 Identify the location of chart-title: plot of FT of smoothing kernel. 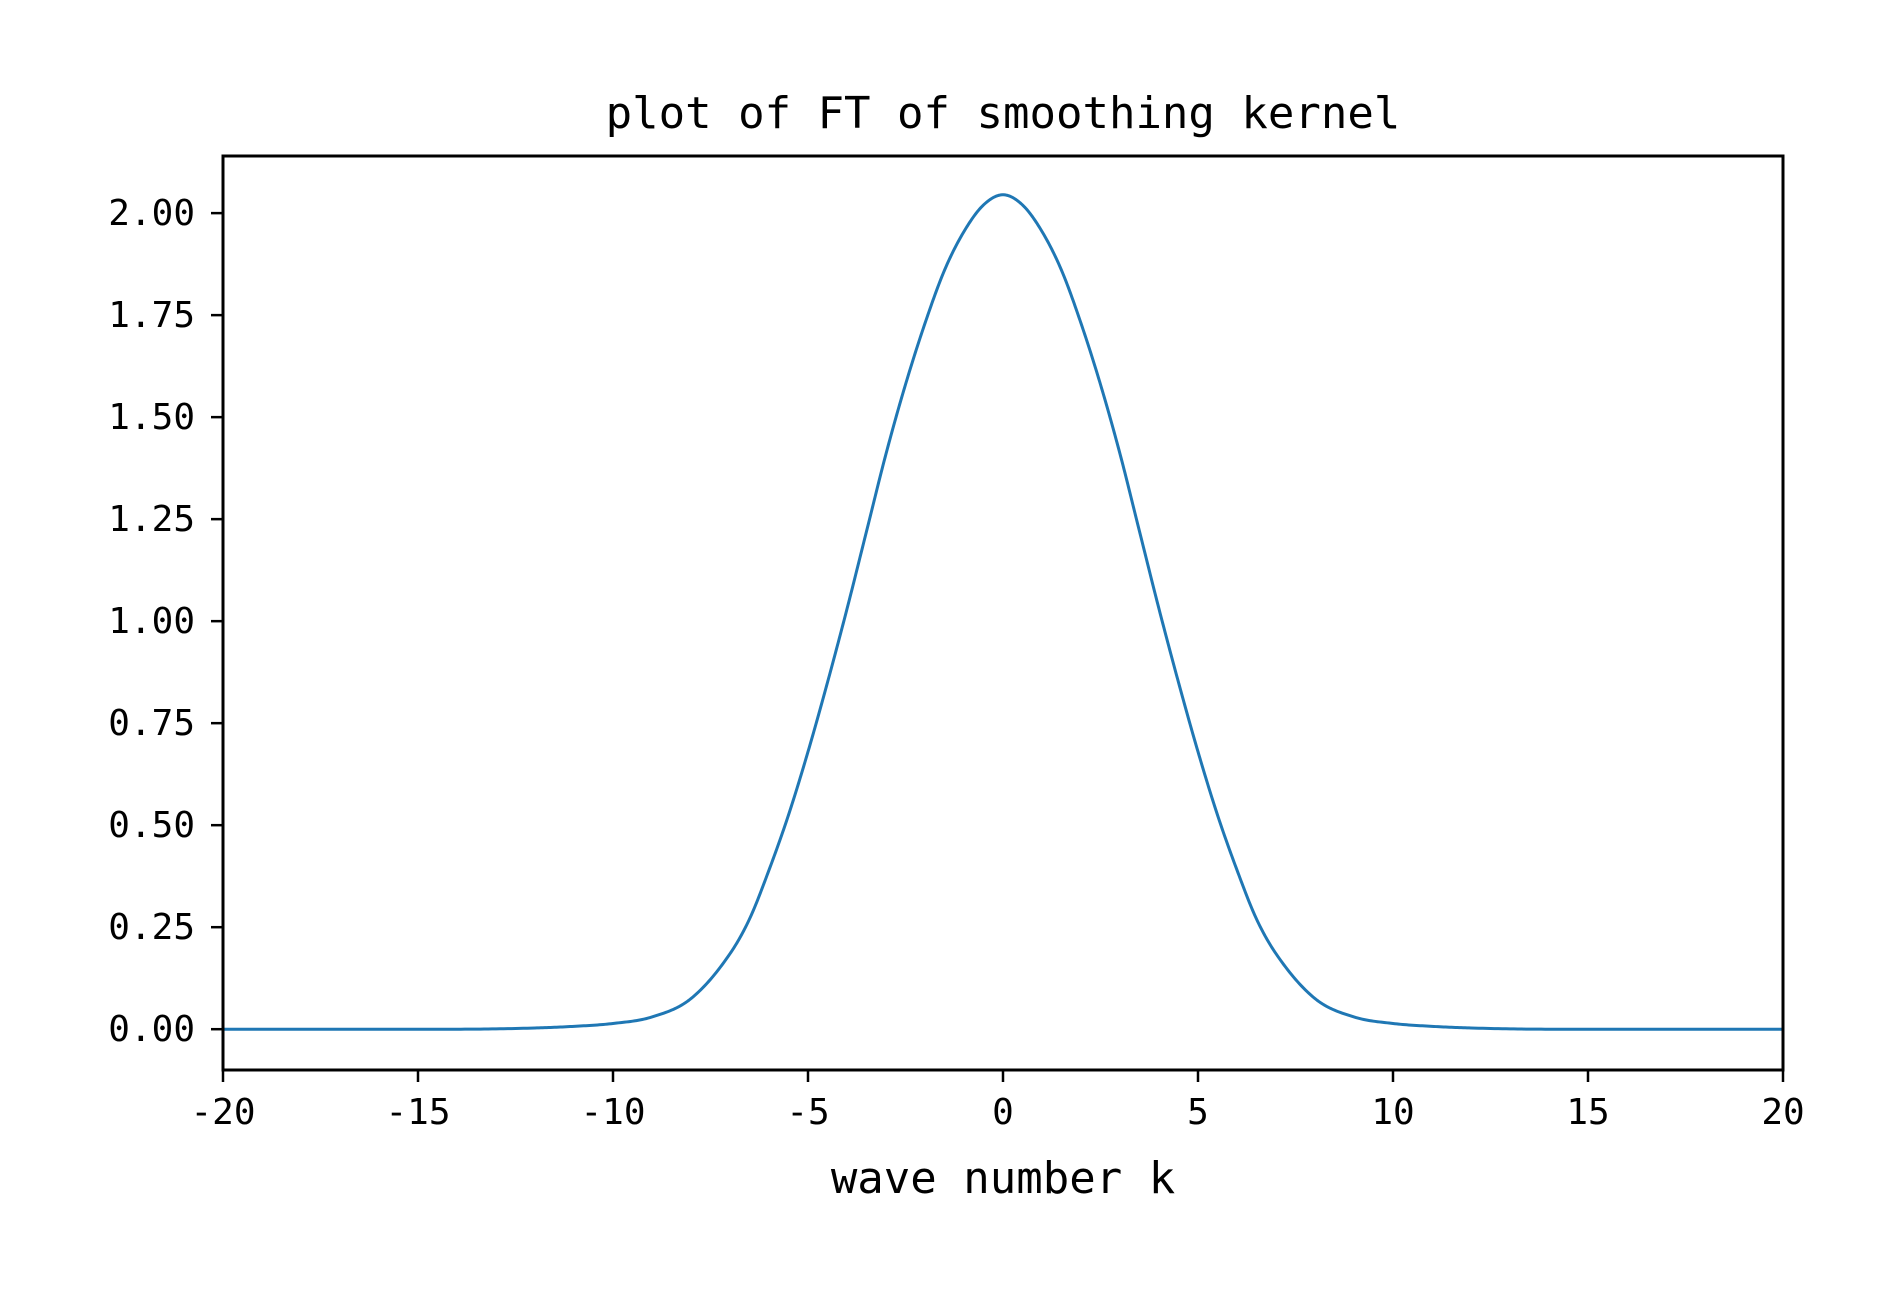
(1003, 113).